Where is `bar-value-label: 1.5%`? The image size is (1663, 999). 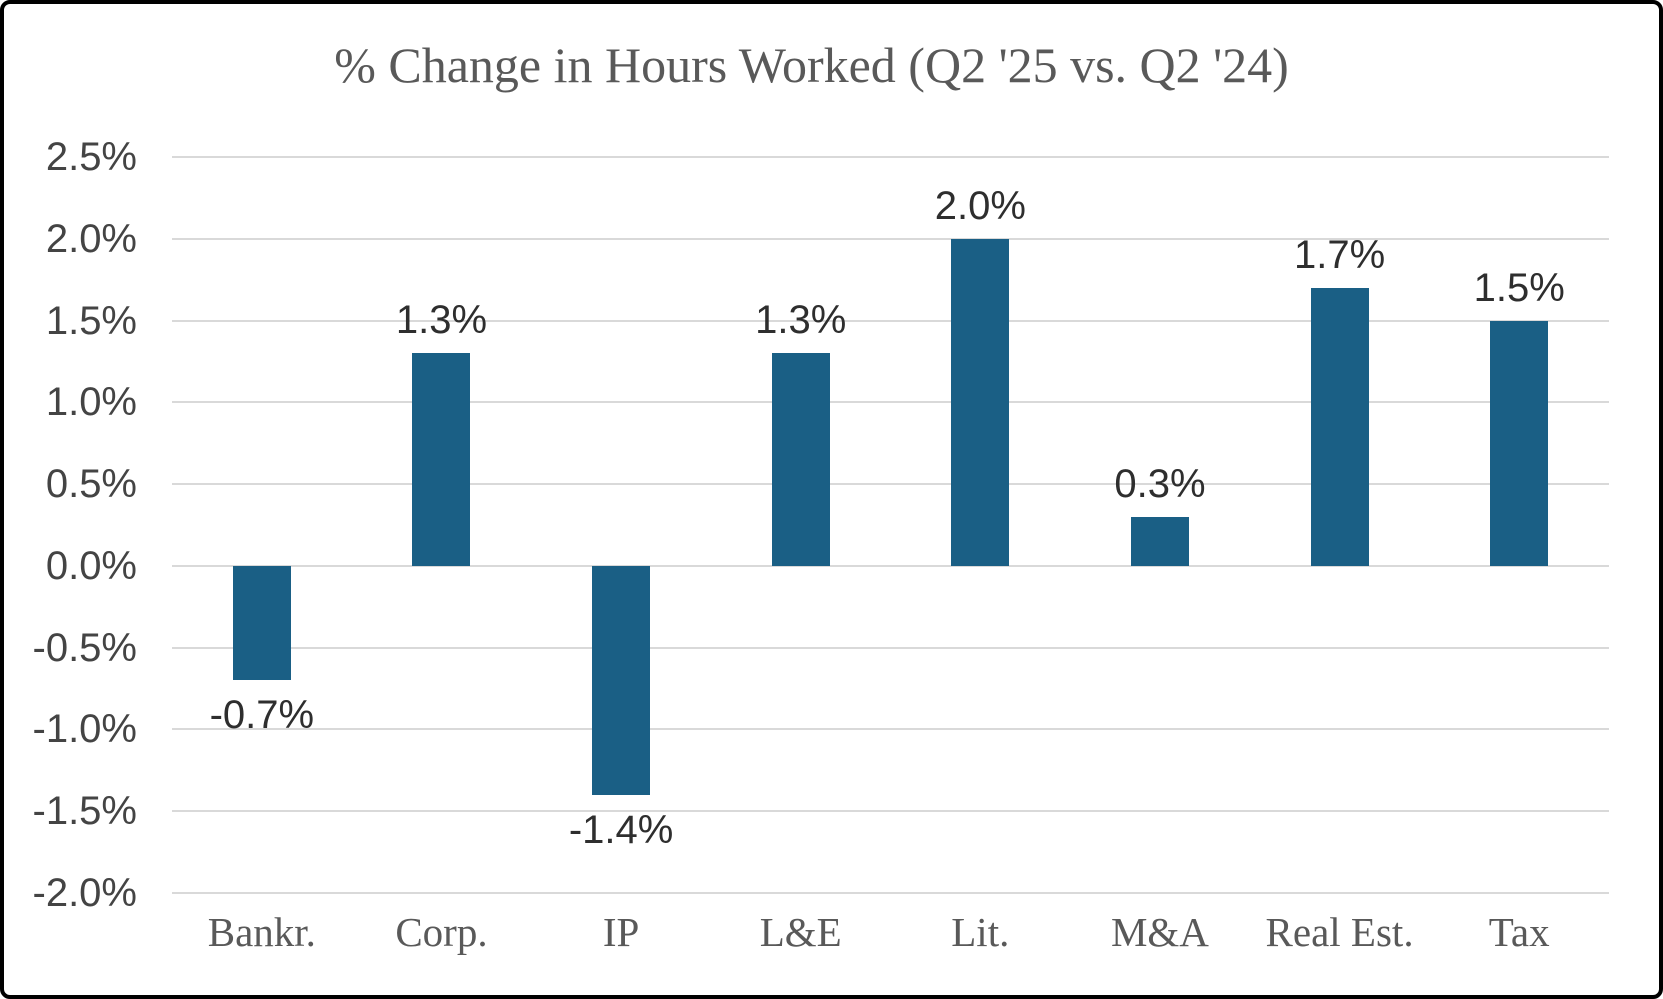 bar-value-label: 1.5% is located at coordinates (1519, 287).